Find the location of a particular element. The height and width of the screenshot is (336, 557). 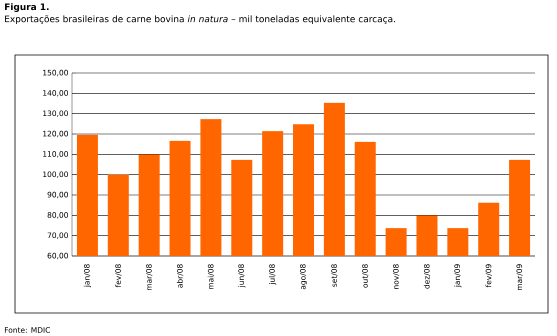

chart-title: Figura 1. is located at coordinates (27, 7).